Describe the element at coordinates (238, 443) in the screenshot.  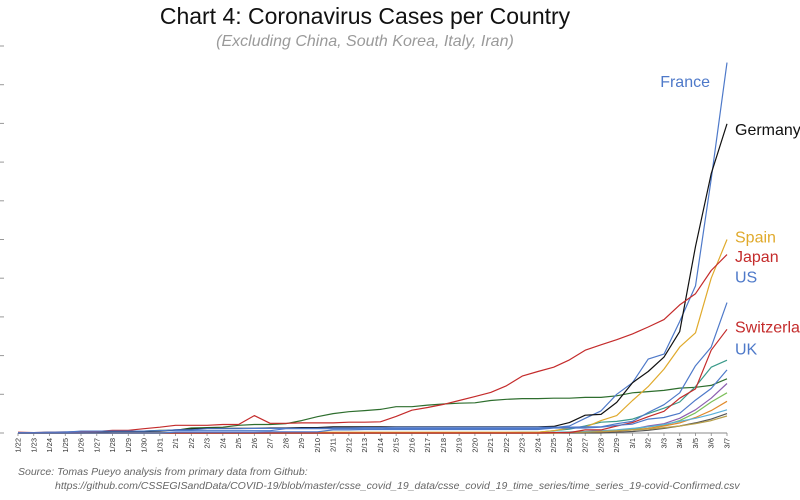
I see `x-tick-label: 2/5` at that location.